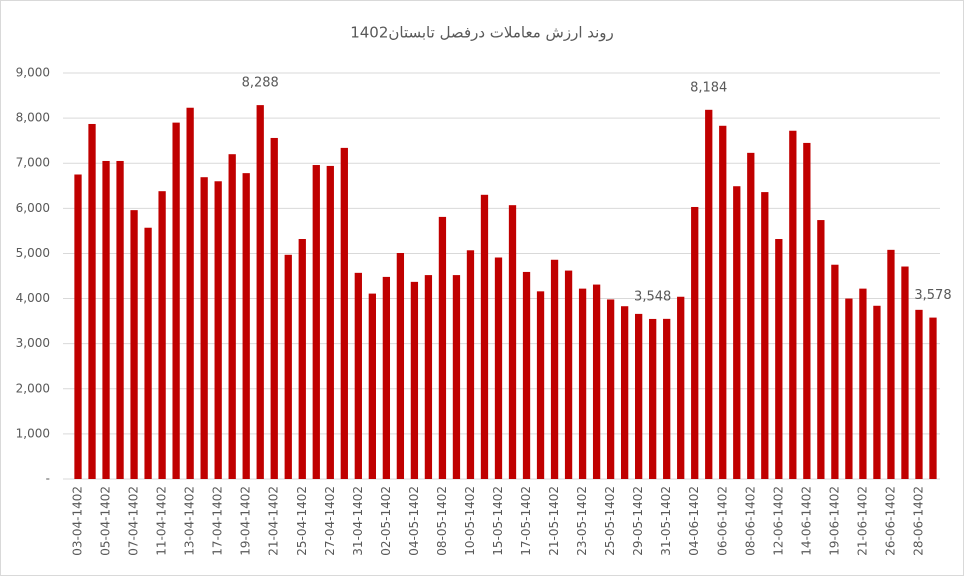  I want to click on x-tick-label: 07-04-1402, so click(134, 521).